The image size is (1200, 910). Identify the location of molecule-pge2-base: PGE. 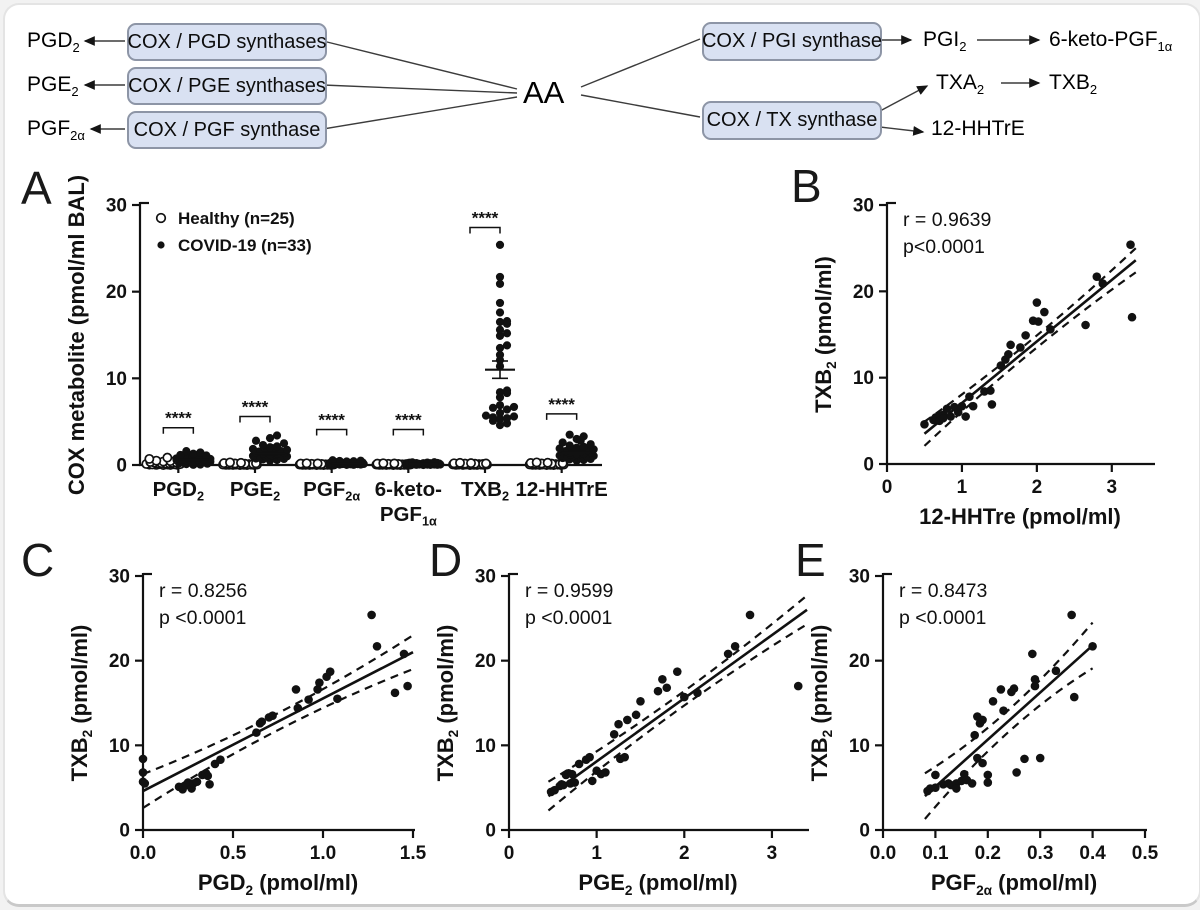
(49, 84).